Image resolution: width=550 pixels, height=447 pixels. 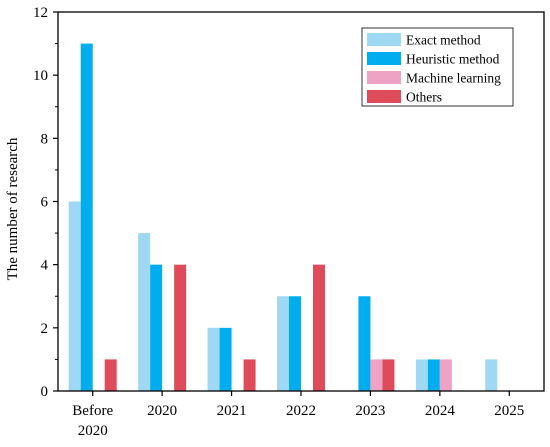 What do you see at coordinates (424, 97) in the screenshot?
I see `legend-label: Others` at bounding box center [424, 97].